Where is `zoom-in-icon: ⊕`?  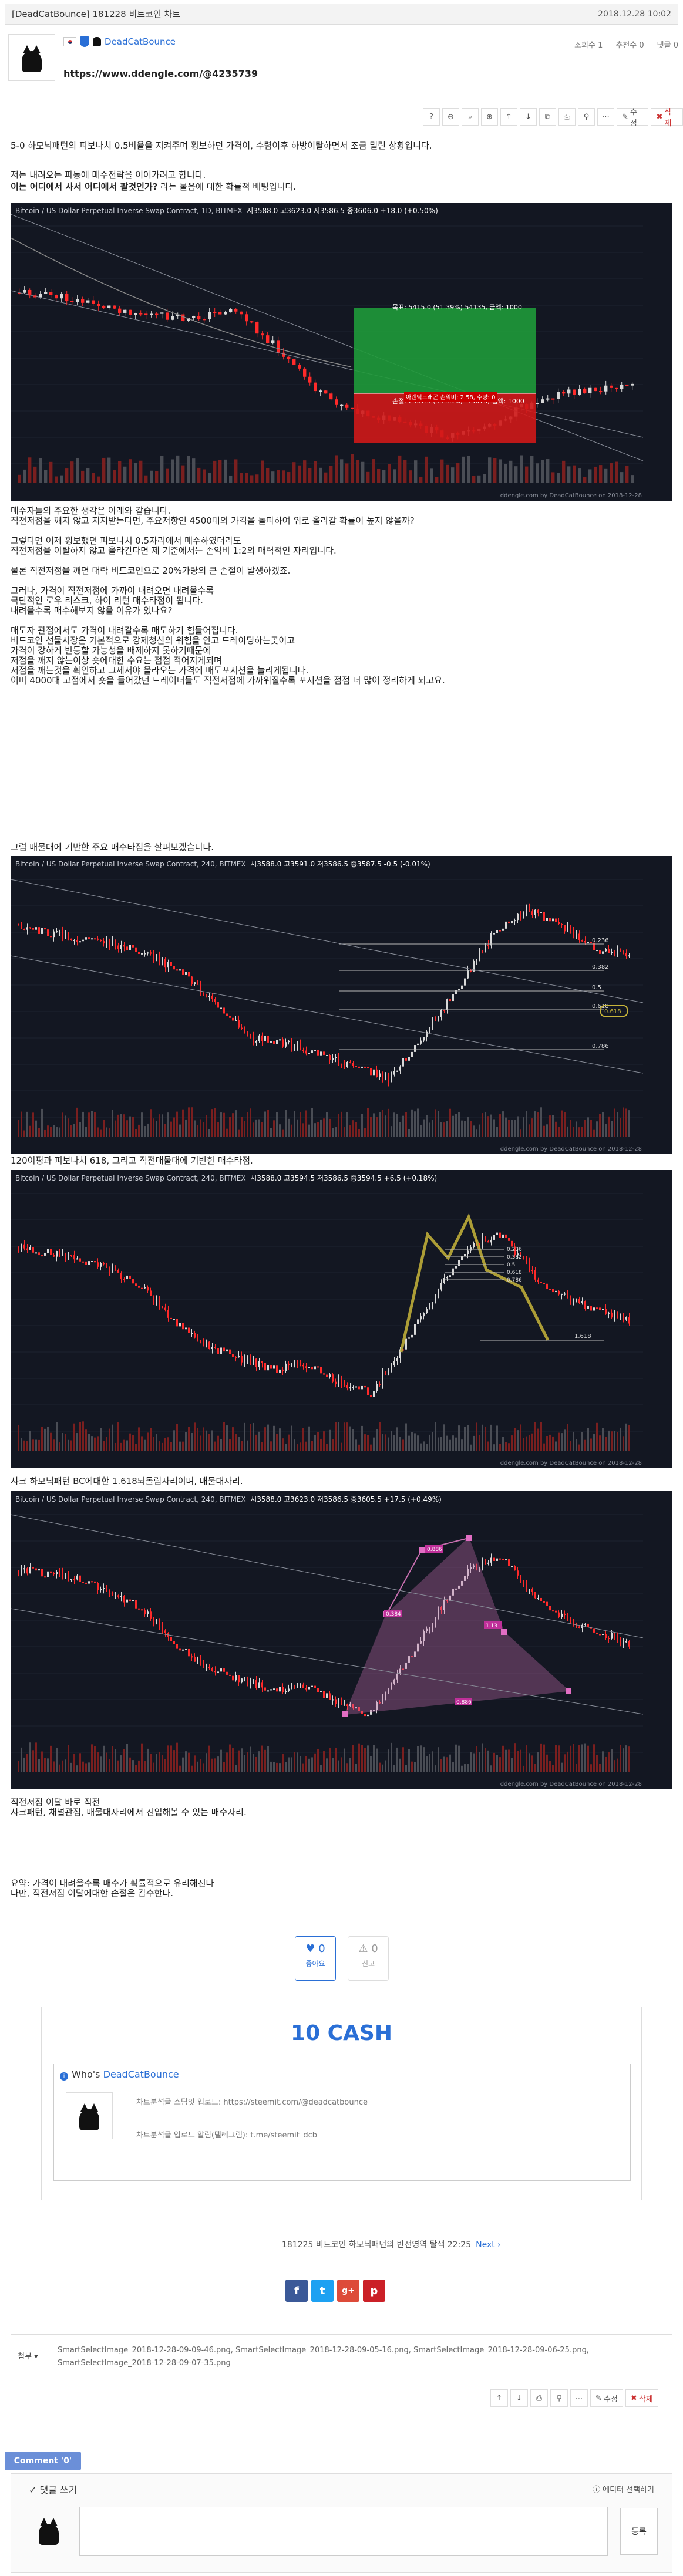 zoom-in-icon: ⊕ is located at coordinates (489, 117).